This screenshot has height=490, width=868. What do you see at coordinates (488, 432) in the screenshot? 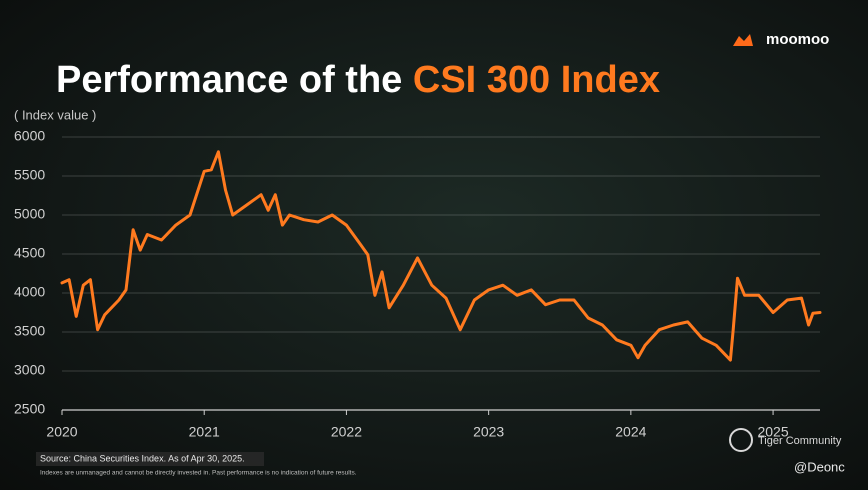
I see `x-tick-label: 2023` at bounding box center [488, 432].